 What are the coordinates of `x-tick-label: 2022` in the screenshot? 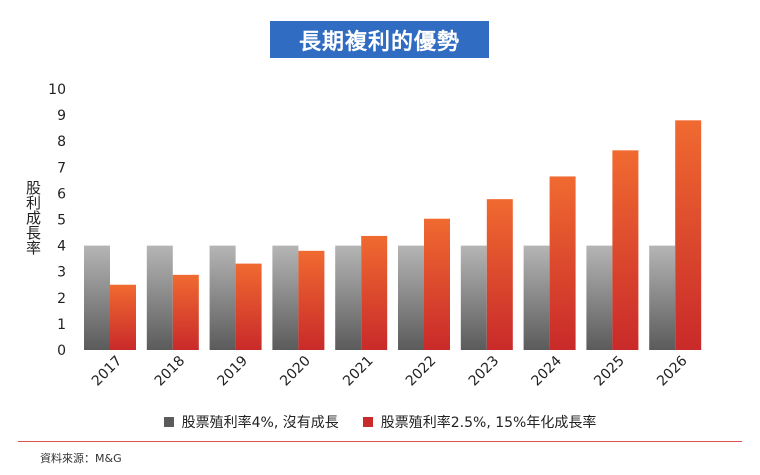 It's located at (421, 371).